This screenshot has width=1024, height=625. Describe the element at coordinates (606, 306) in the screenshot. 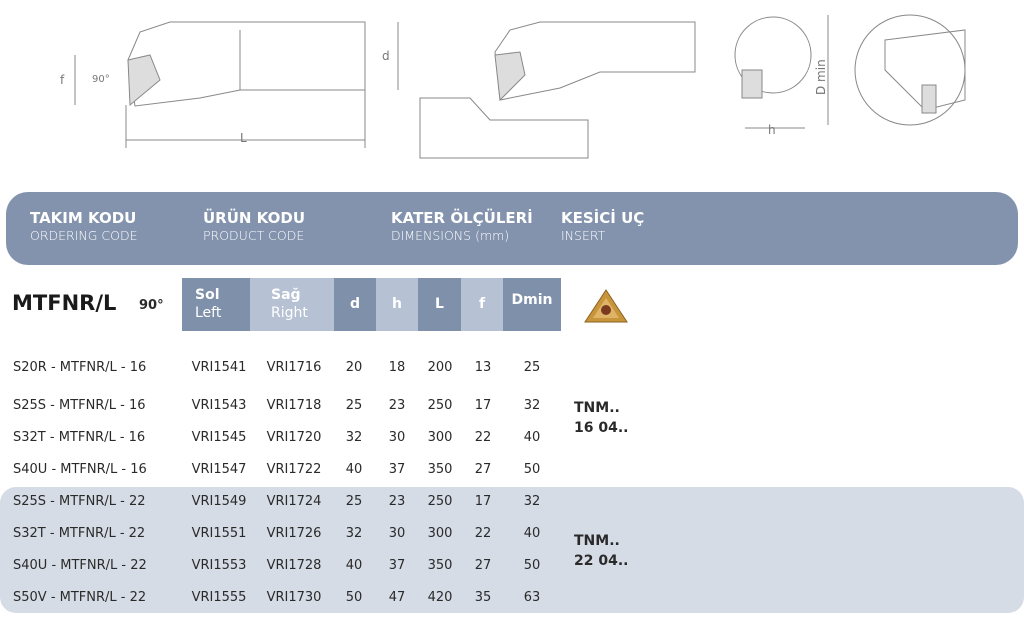

I see `insert-image-icon` at that location.